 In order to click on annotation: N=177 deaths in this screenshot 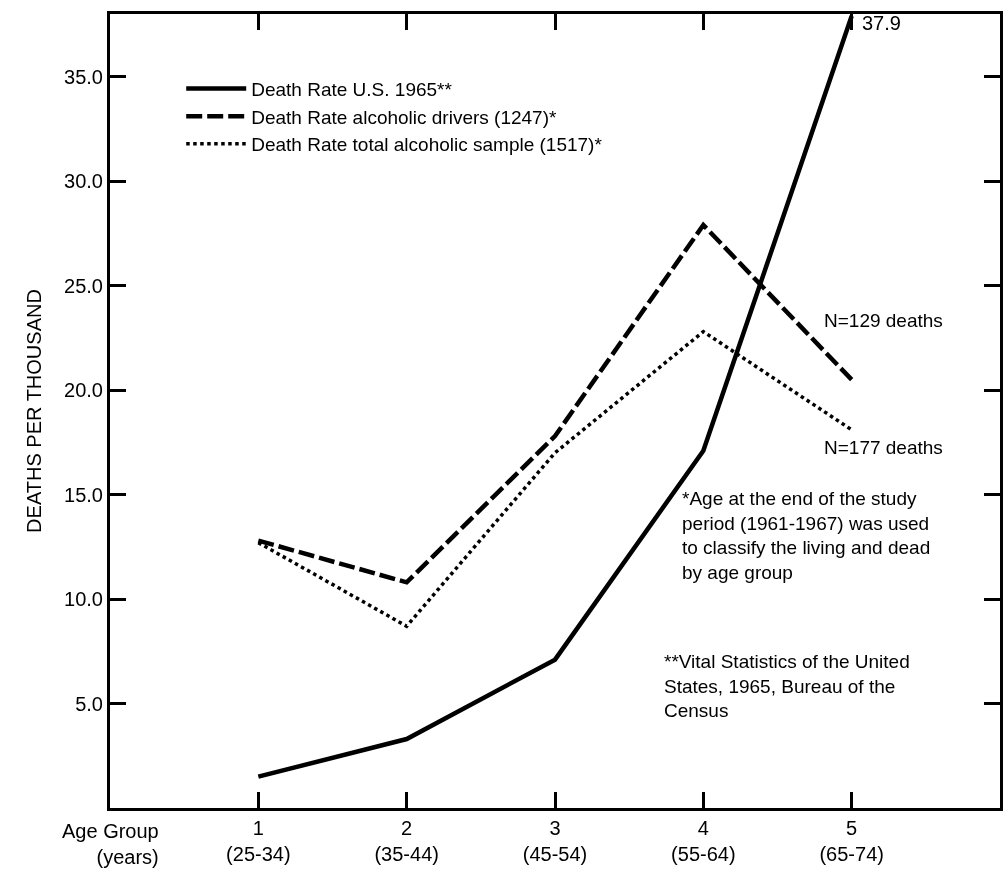, I will do `click(883, 447)`.